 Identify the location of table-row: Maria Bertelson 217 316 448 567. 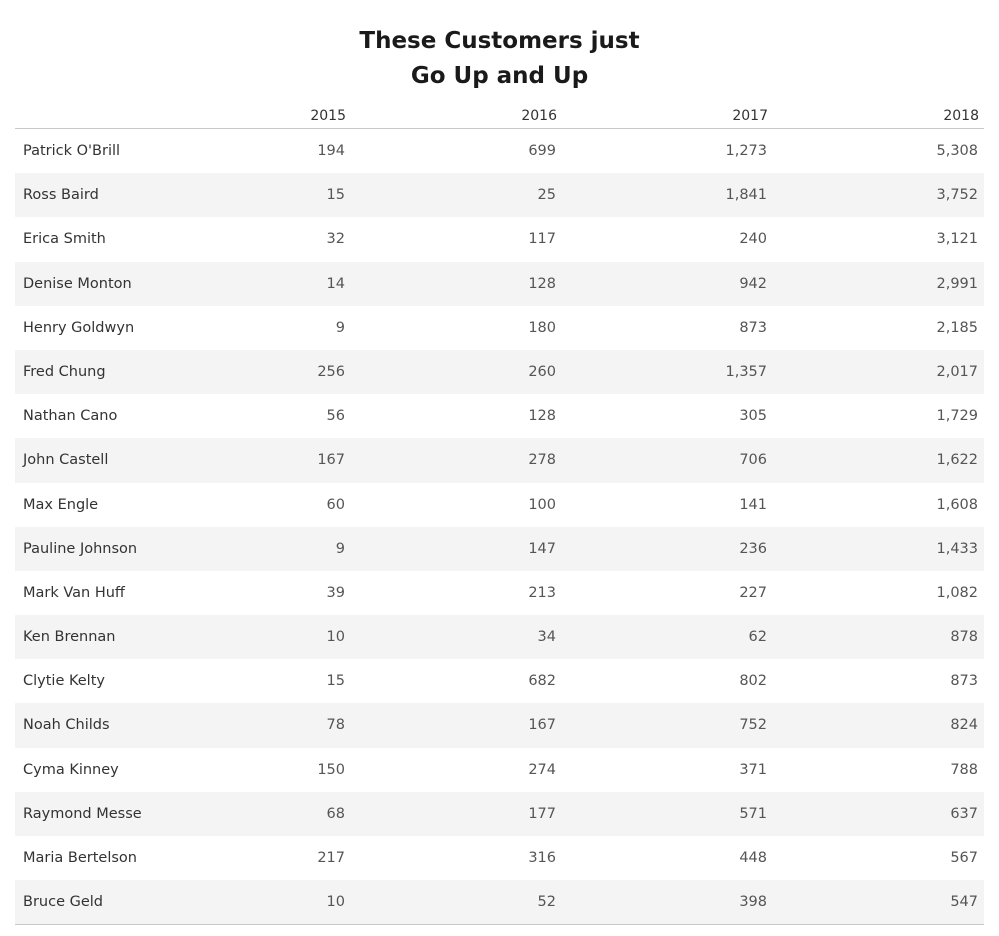
(499, 858).